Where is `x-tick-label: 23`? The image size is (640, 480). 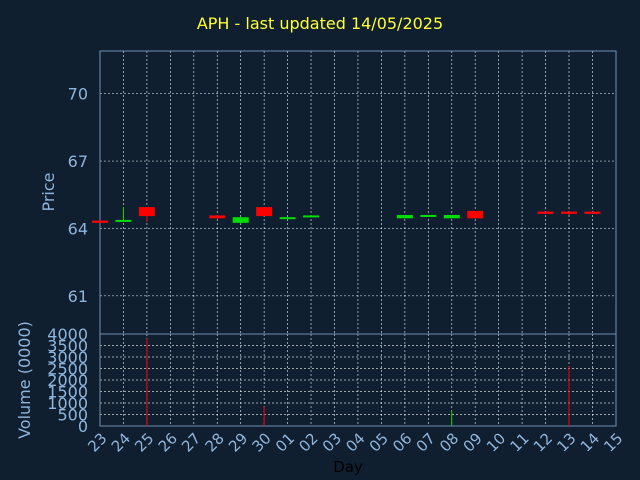
x-tick-label: 23 is located at coordinates (97, 442).